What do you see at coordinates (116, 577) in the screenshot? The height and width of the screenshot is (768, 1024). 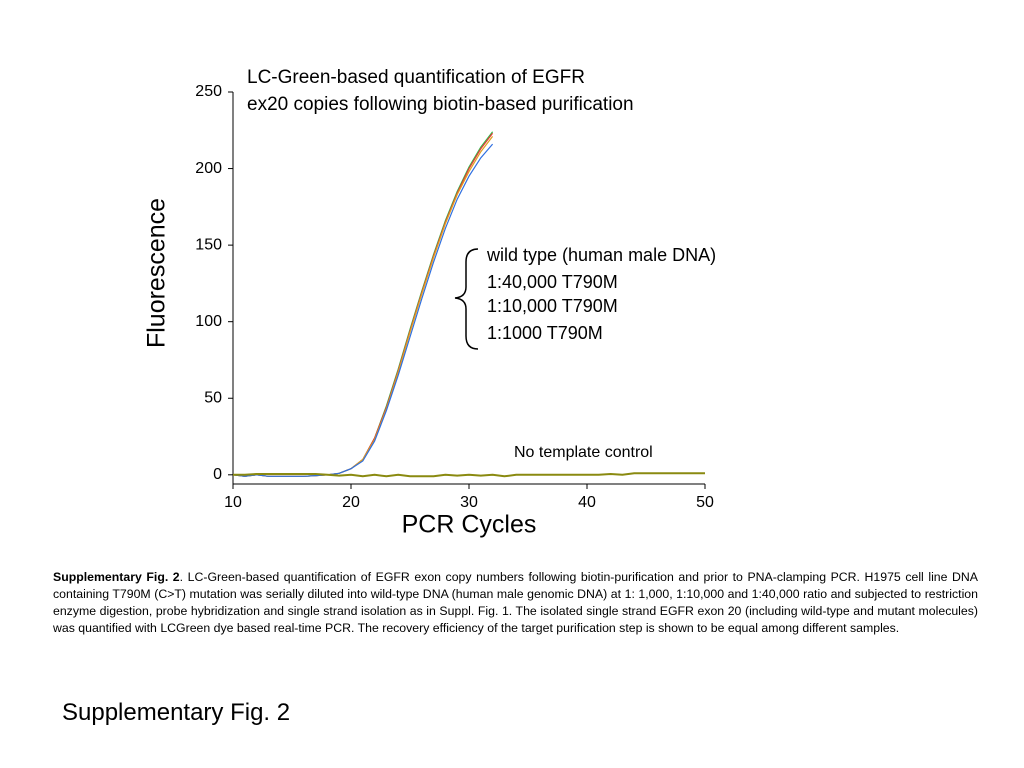 I see `caption-label: Supplementary Fig. 2` at bounding box center [116, 577].